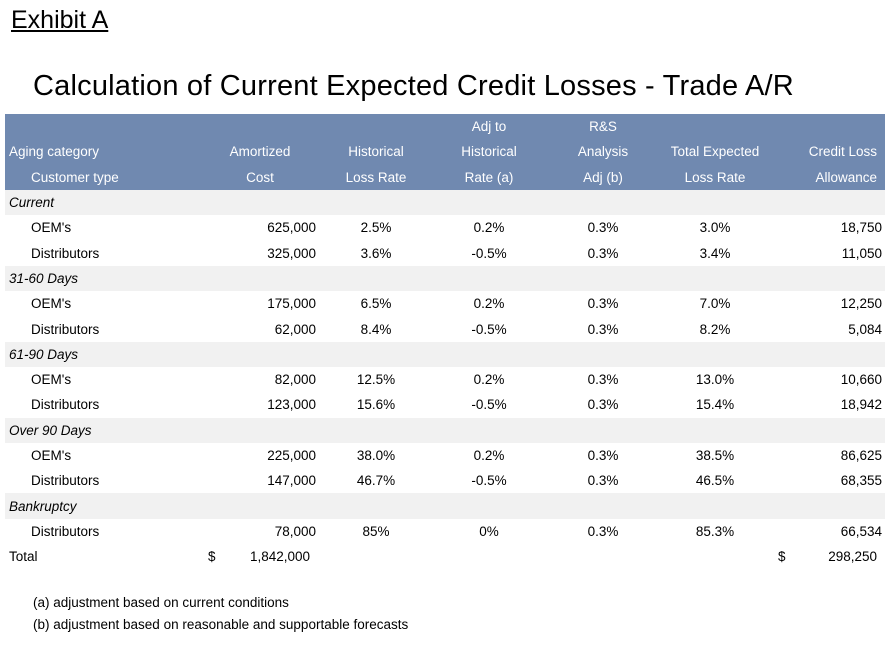 The image size is (890, 648). I want to click on credit-loss-allowance: 5,084, so click(865, 329).